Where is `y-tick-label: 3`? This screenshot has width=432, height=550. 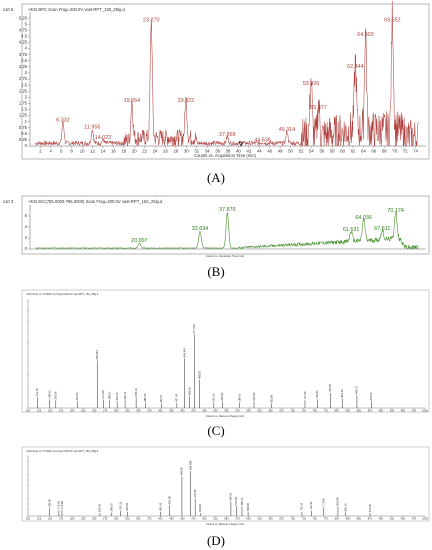 y-tick-label: 3 is located at coordinates (26, 72).